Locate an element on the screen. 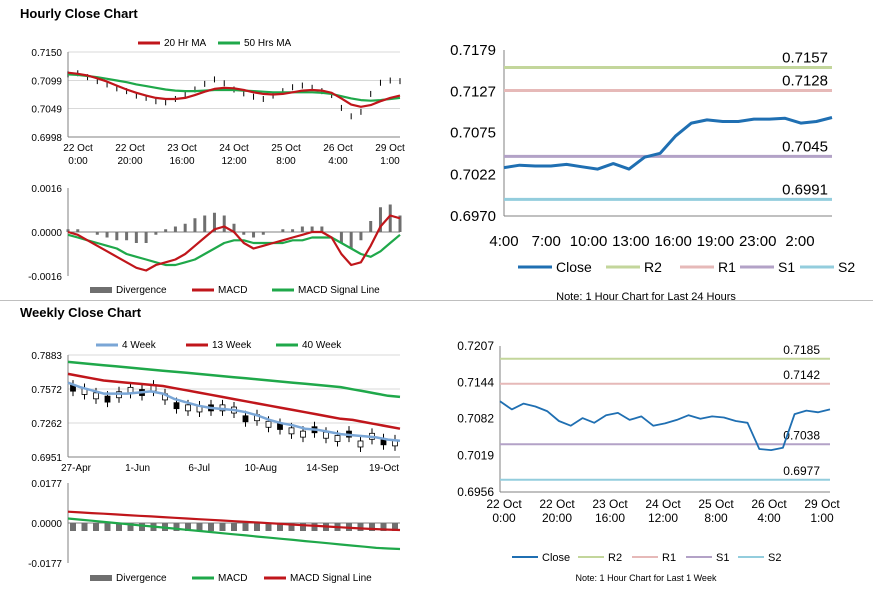 Image resolution: width=873 pixels, height=601 pixels. hourly-xtick-date: 29 Oct is located at coordinates (390, 148).